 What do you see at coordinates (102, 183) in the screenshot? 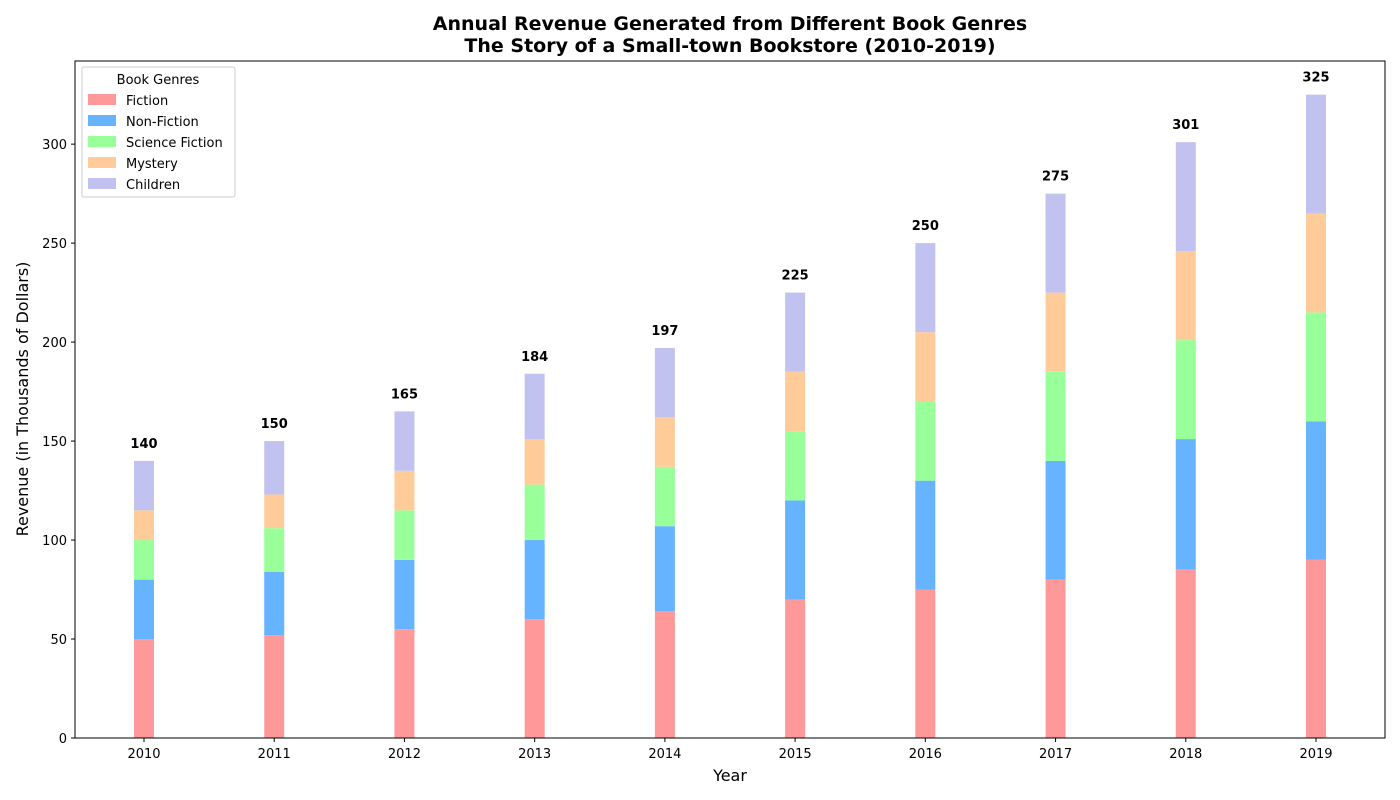
I see `legend-swatch-children` at bounding box center [102, 183].